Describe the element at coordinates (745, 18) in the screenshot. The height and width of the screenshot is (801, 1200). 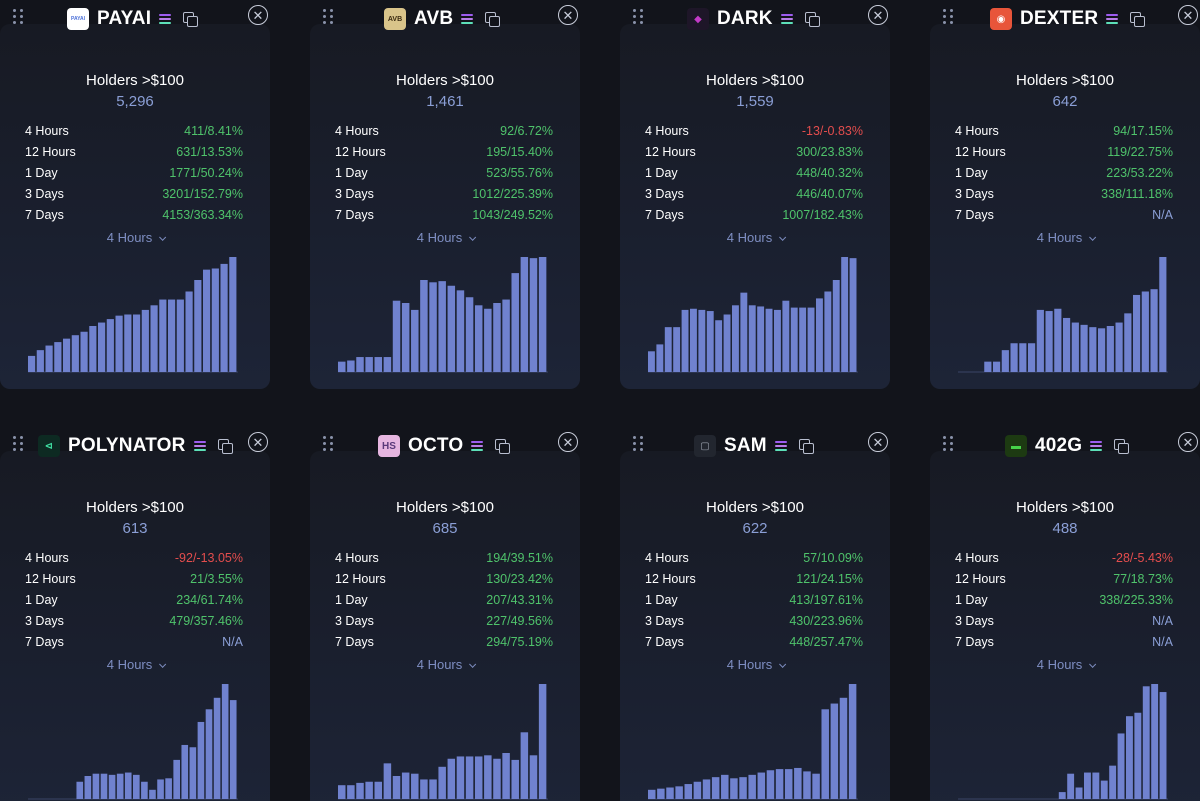
I see `token-name: DARK` at that location.